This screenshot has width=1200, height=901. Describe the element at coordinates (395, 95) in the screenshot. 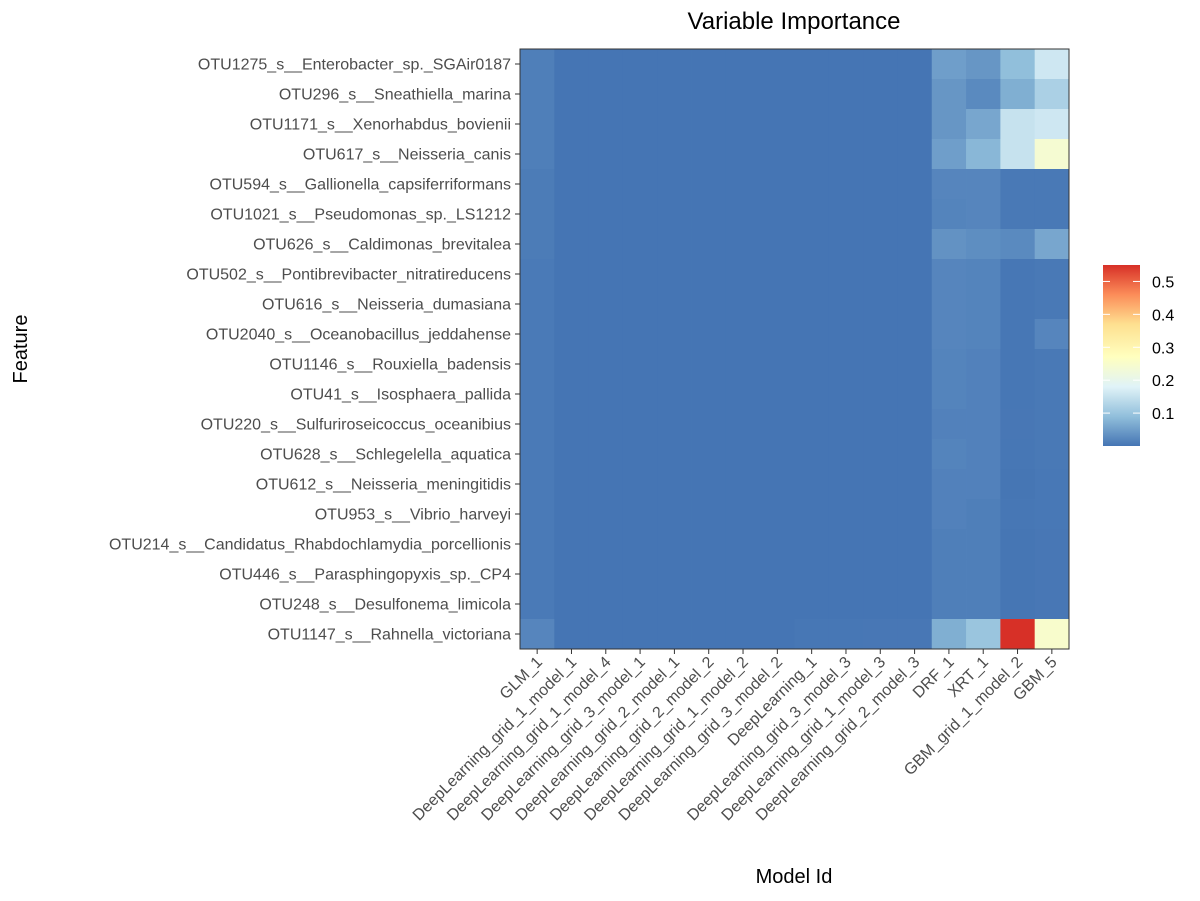

I see `y-tick-label: OTU296_s__Sneathiella_marina` at that location.